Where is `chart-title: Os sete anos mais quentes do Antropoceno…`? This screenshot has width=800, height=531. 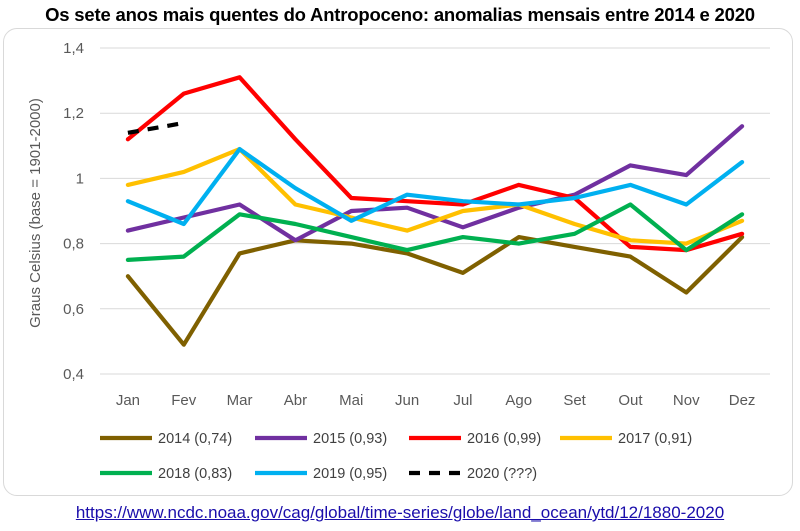 chart-title: Os sete anos mais quentes do Antropoceno… is located at coordinates (400, 14).